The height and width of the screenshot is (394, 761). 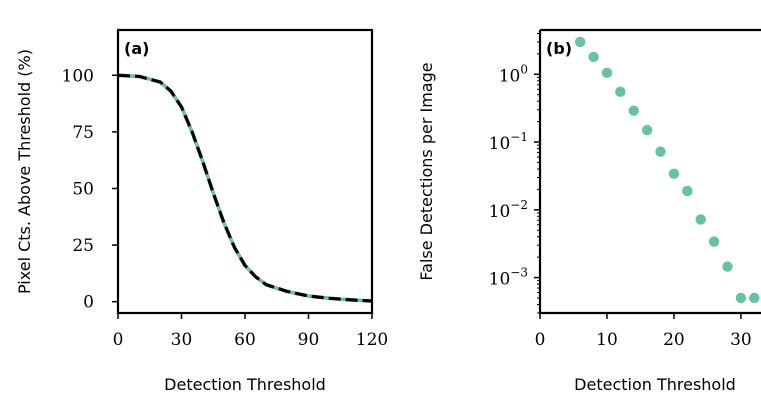 I want to click on y-tick-label: 25, so click(x=83, y=246).